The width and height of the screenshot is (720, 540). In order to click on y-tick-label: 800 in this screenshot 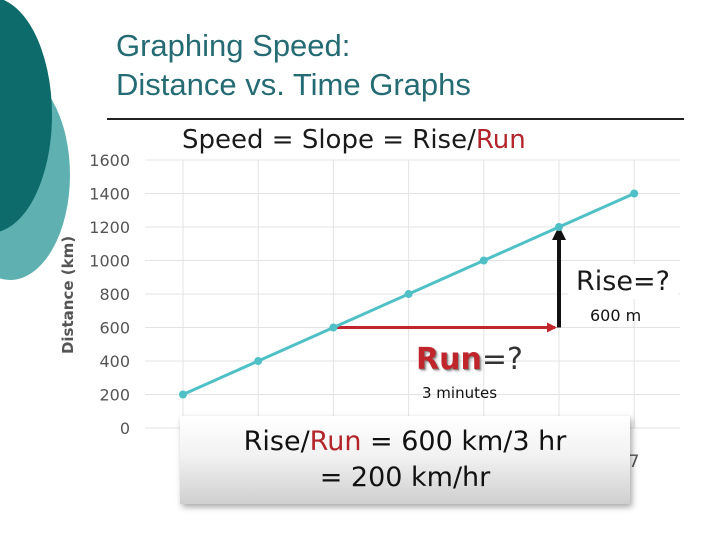, I will do `click(114, 294)`.